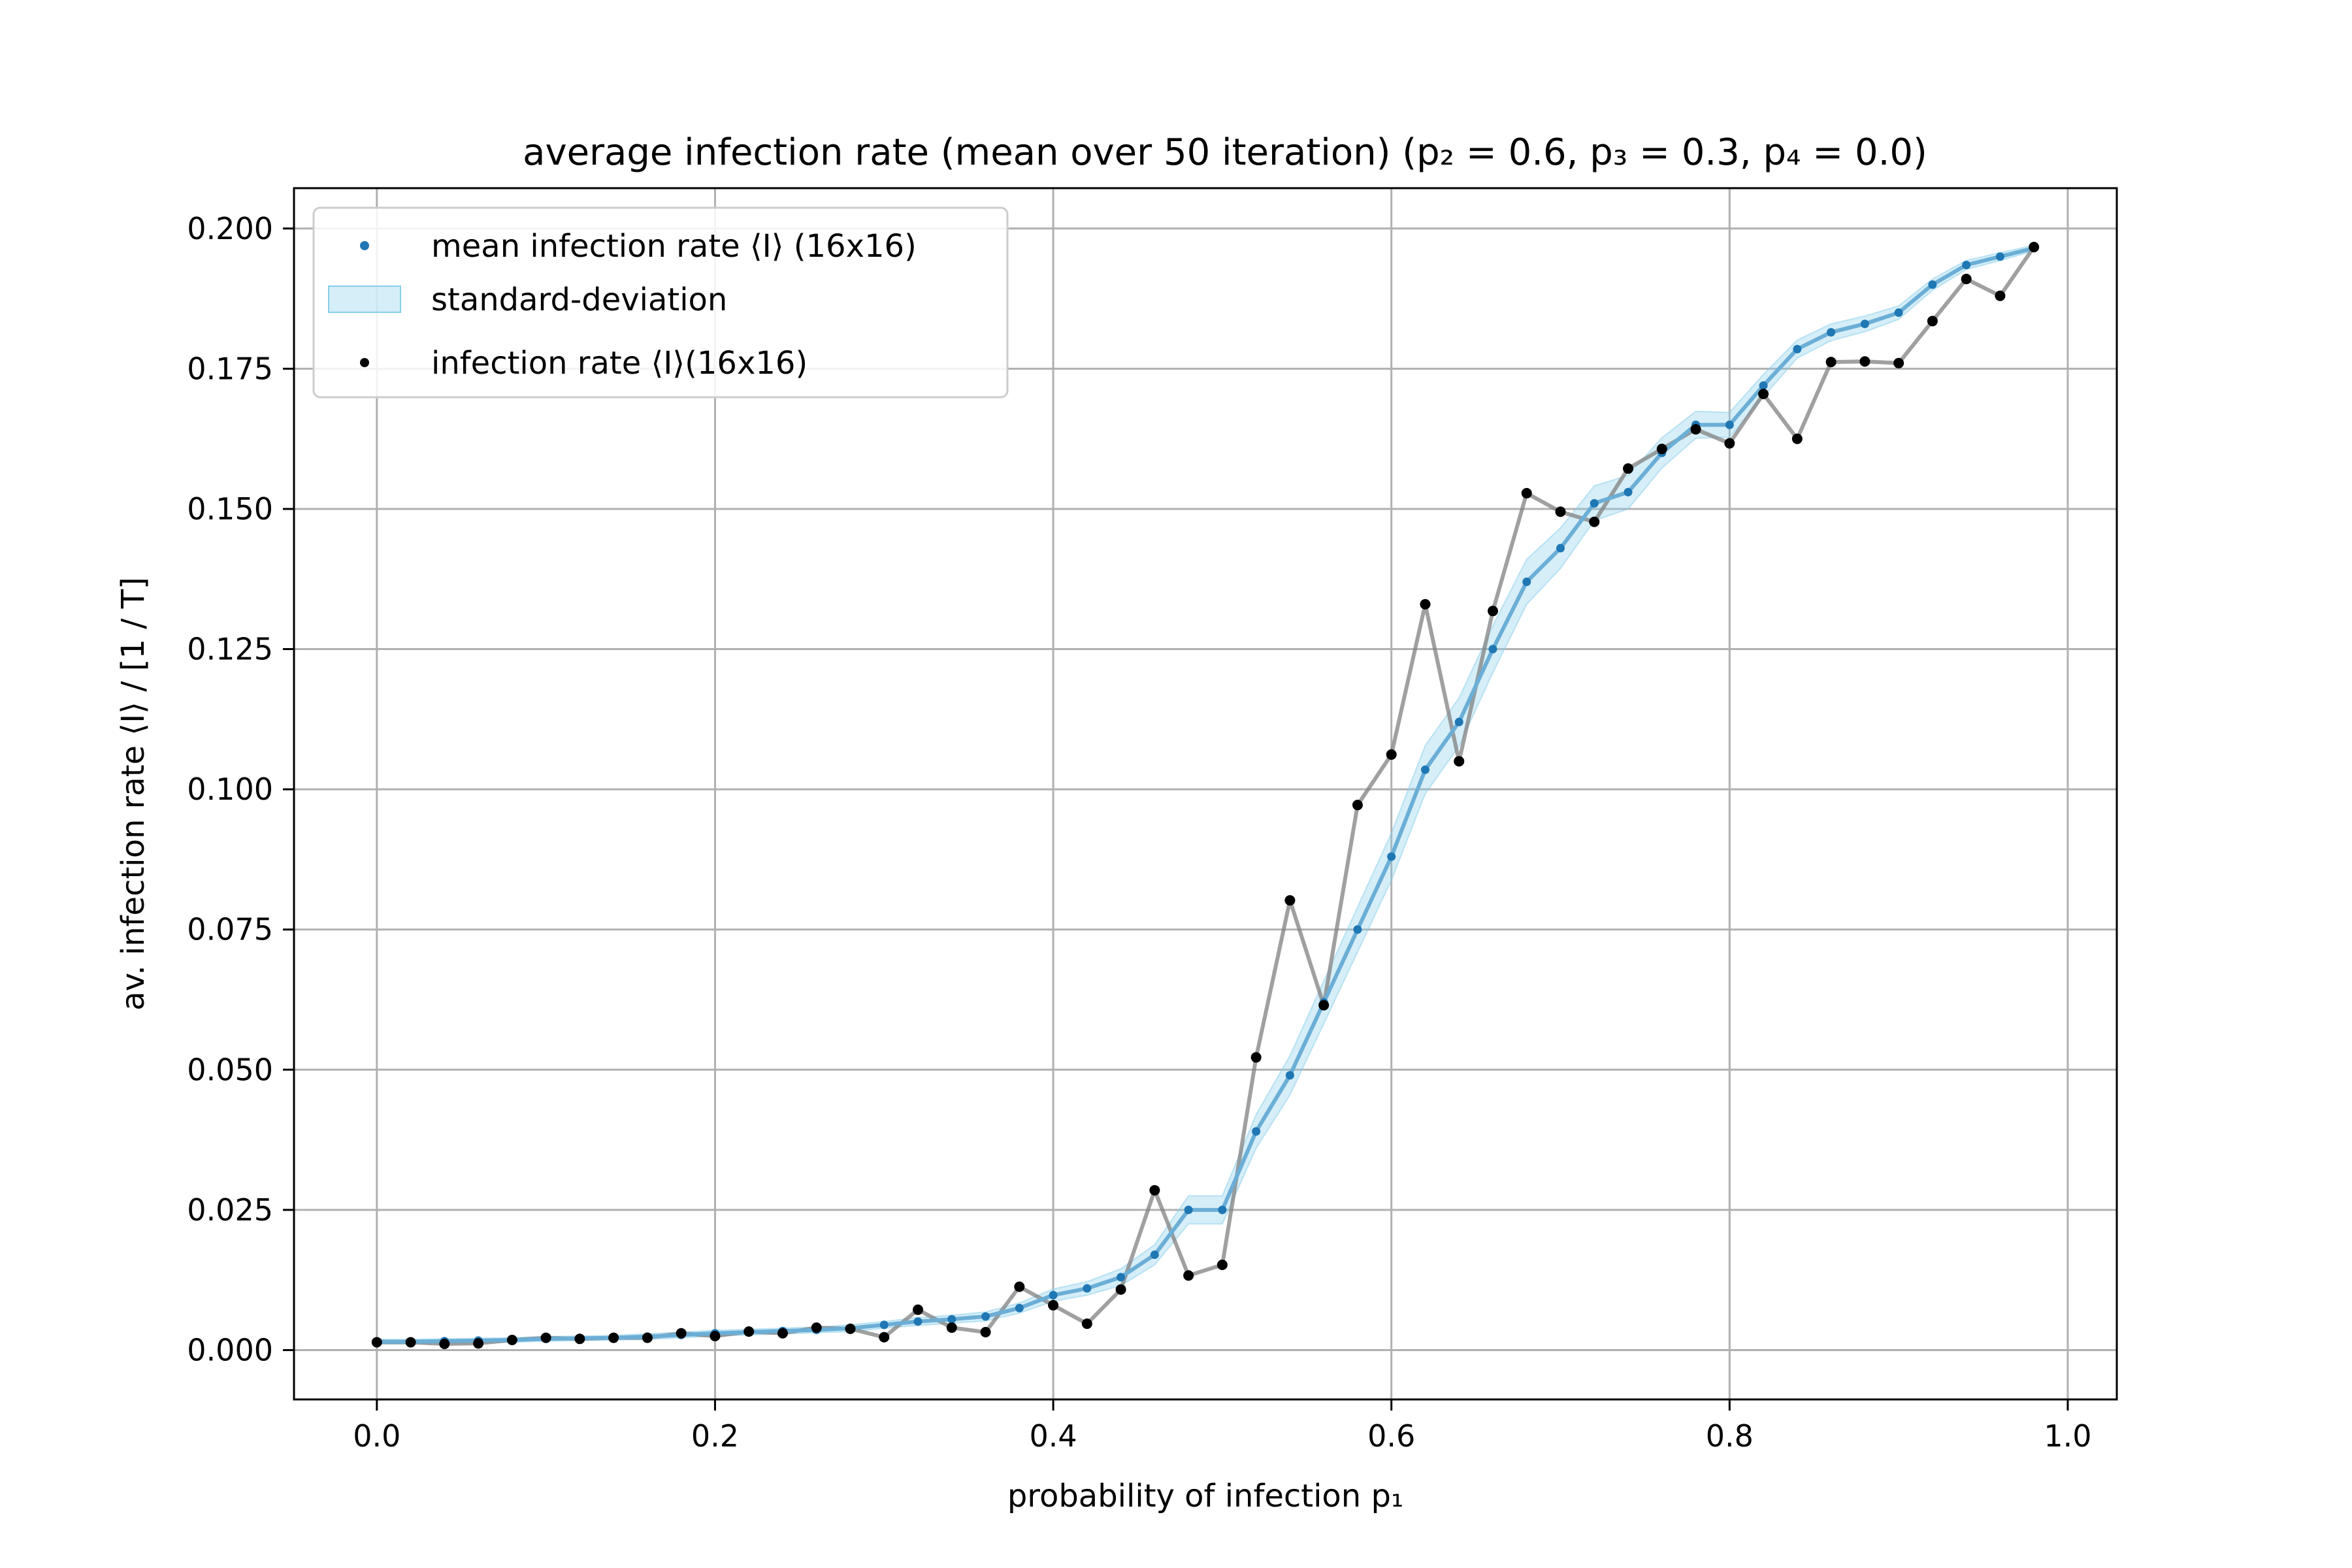 The width and height of the screenshot is (2352, 1568). Describe the element at coordinates (230, 929) in the screenshot. I see `y-tick-label: 0.075` at that location.